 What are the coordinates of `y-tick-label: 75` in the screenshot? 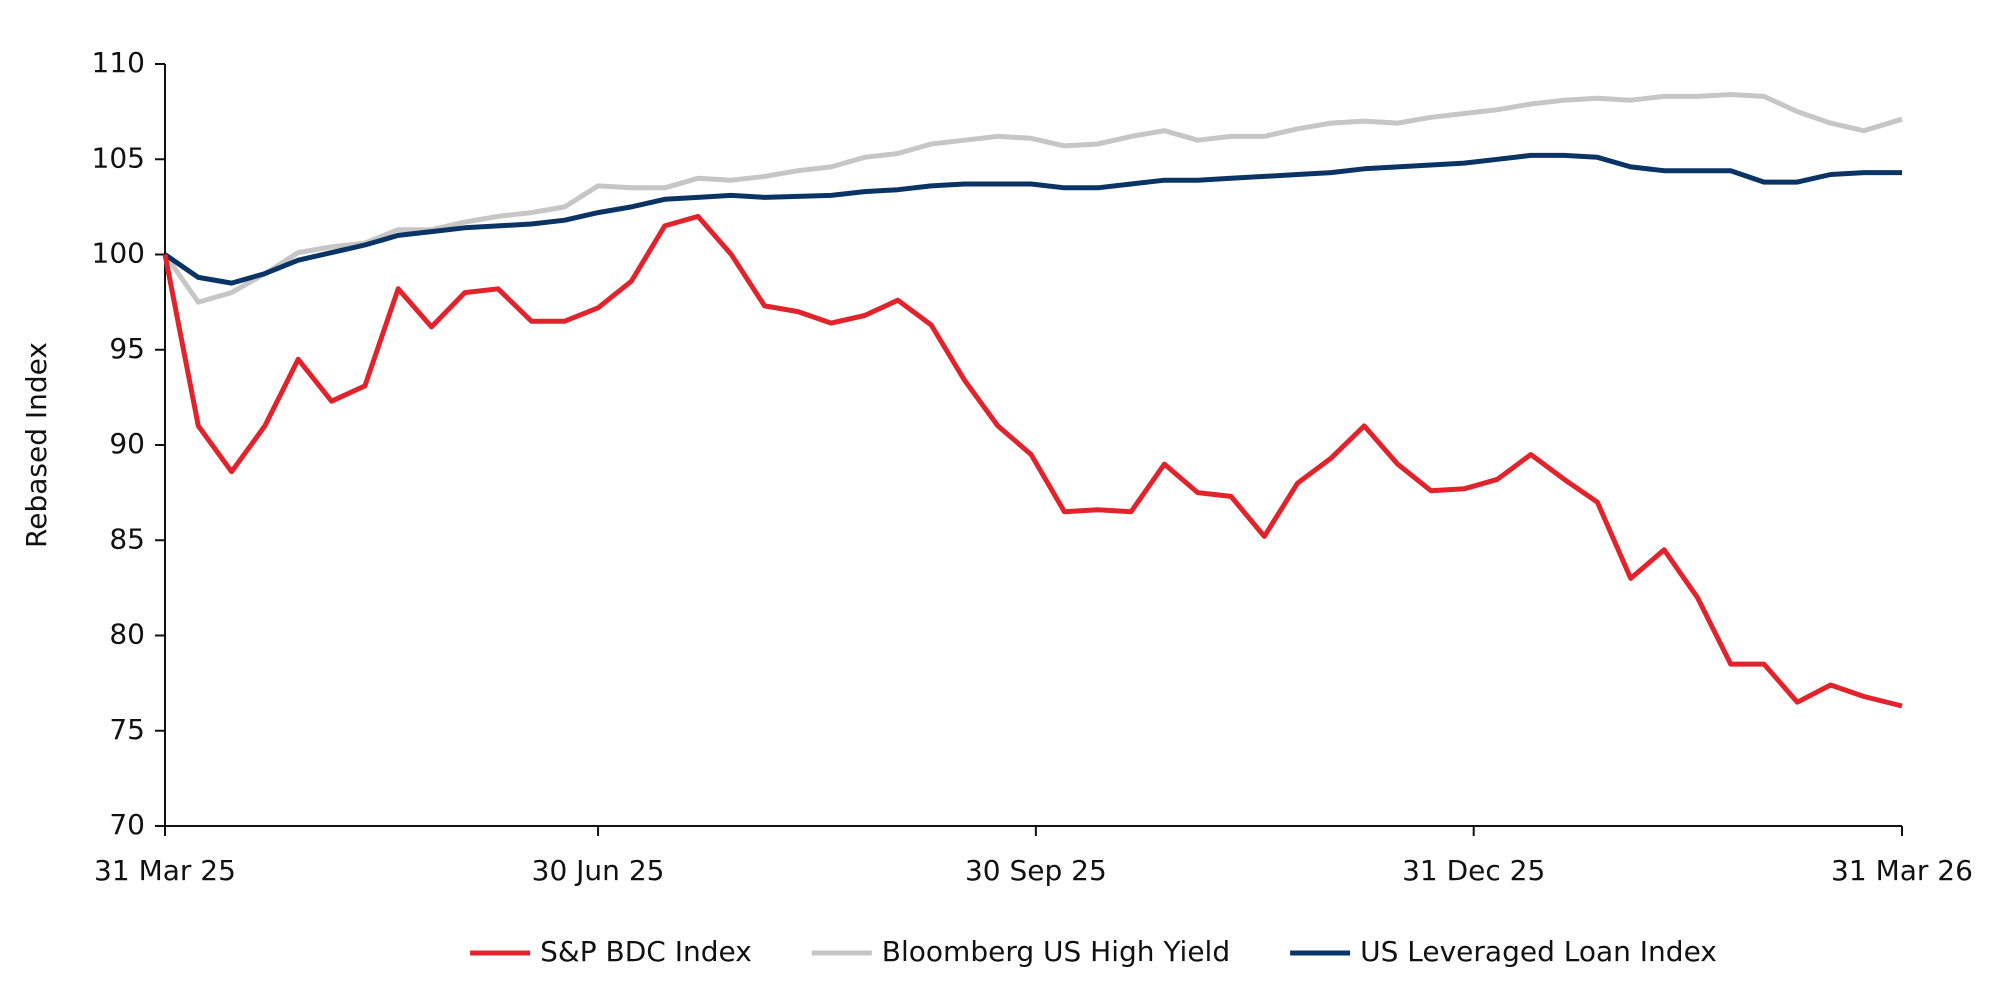 It's located at (127, 729).